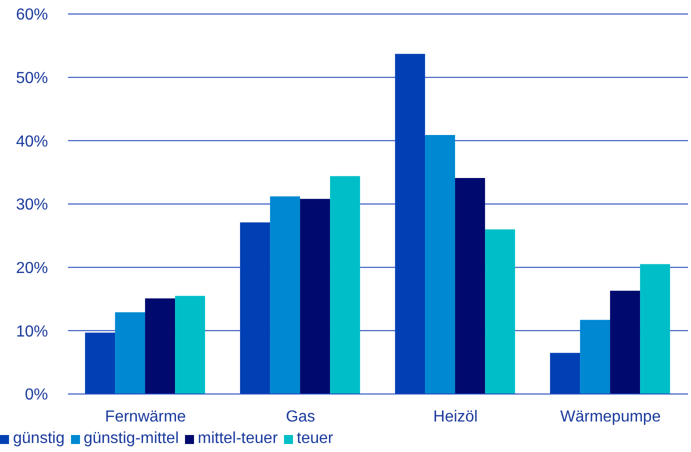 The height and width of the screenshot is (452, 691). I want to click on x-tick-label: Wärmepumpe, so click(610, 417).